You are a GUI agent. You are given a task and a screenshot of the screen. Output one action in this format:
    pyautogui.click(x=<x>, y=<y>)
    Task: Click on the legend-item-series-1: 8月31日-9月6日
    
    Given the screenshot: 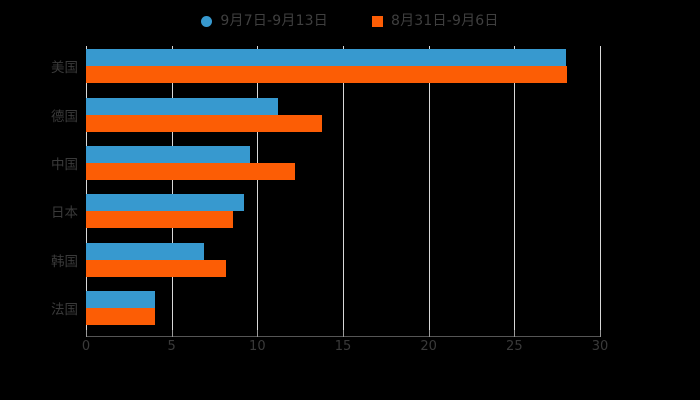 What is the action you would take?
    pyautogui.click(x=435, y=21)
    